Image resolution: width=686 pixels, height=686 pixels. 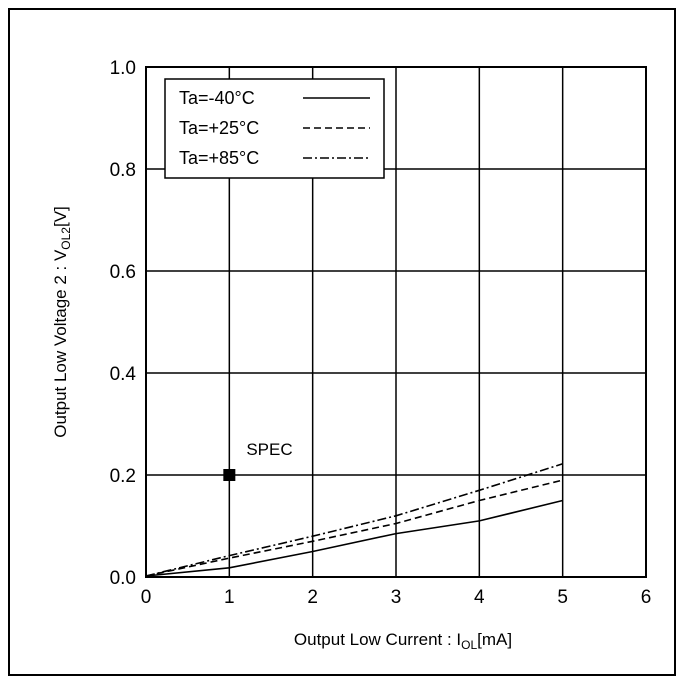 I want to click on y-axis-label: Output Low Voltage 2 : VOL2[V], so click(x=62, y=322).